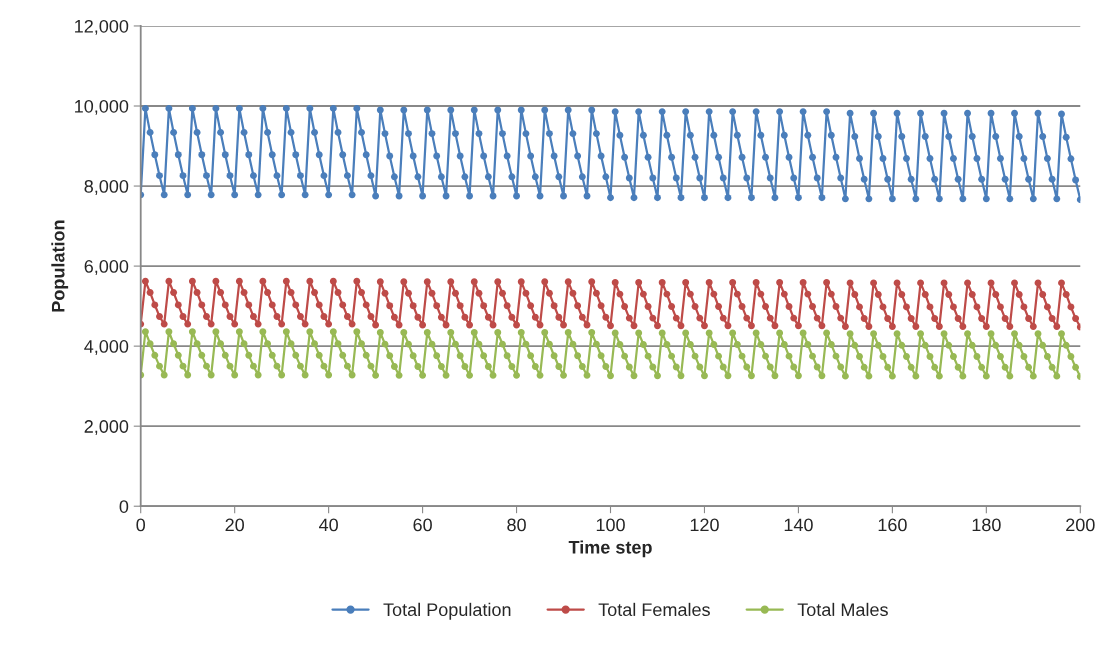 Image resolution: width=1108 pixels, height=649 pixels. Describe the element at coordinates (704, 525) in the screenshot. I see `x-tick-label: 120` at that location.